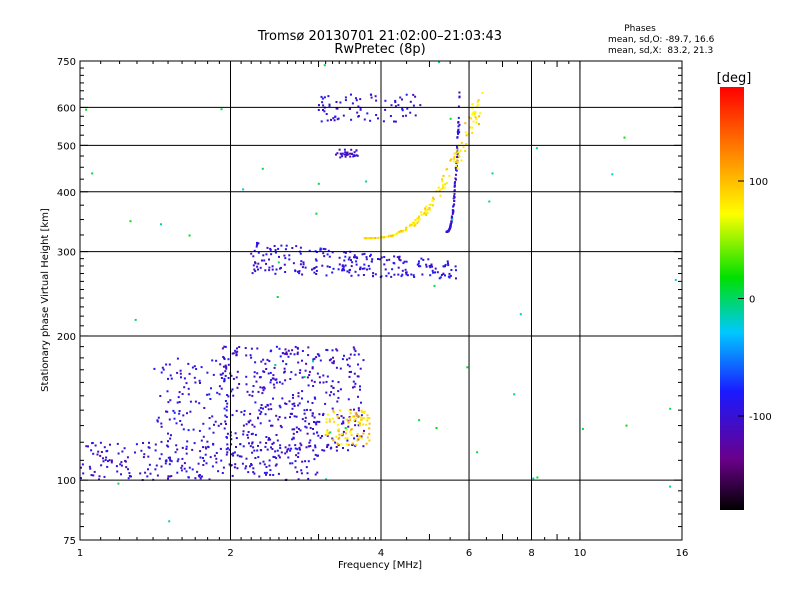 The height and width of the screenshot is (600, 800). I want to click on phase-stats-o: mean, sd,O: -89.7, 16.6, so click(661, 40).